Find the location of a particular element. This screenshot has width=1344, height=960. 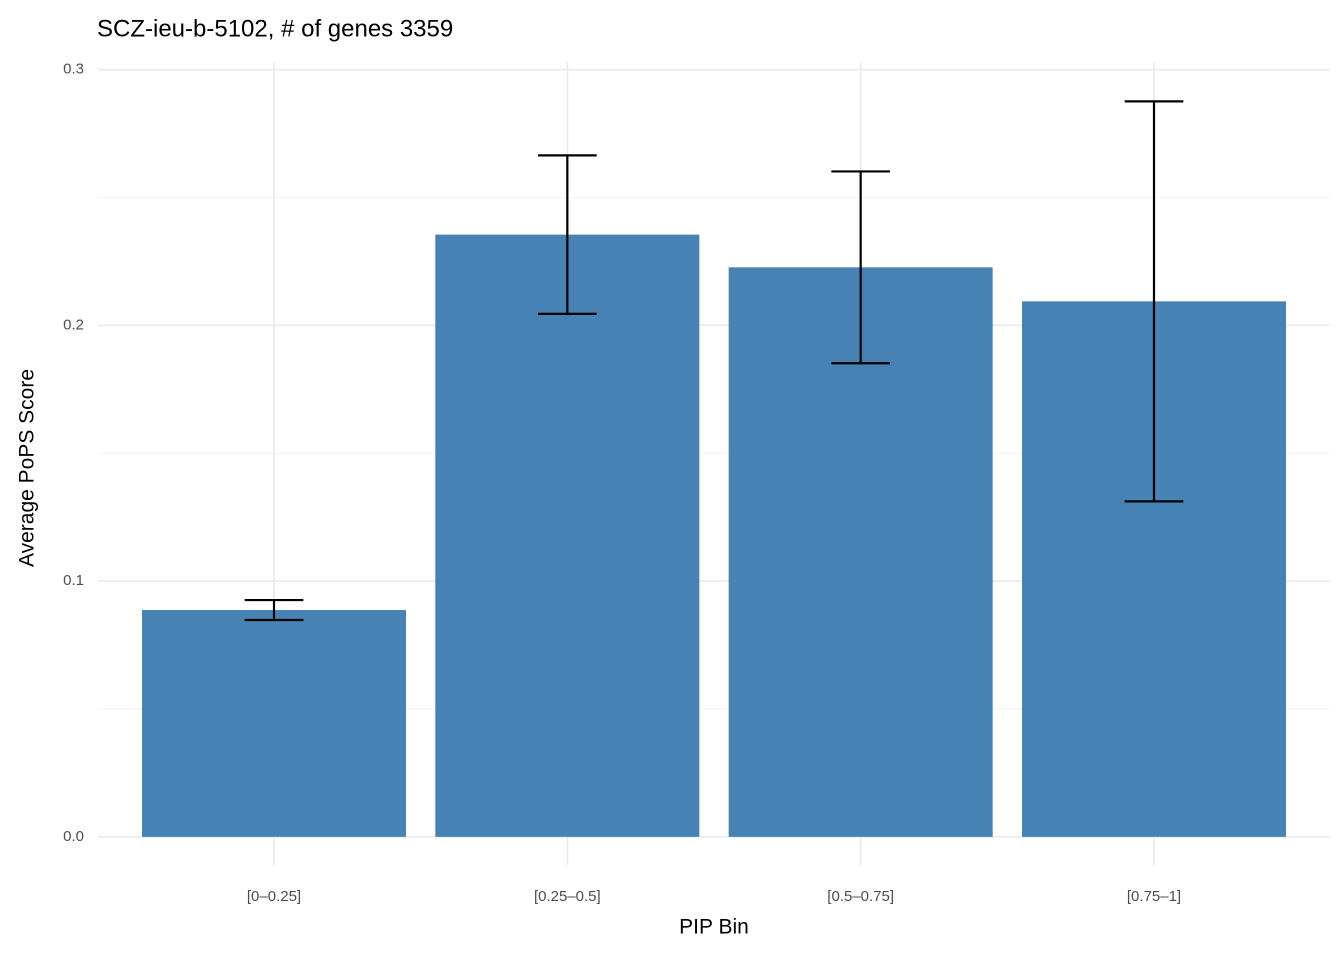

x-tick-label: [0.75–1] is located at coordinates (1154, 896).